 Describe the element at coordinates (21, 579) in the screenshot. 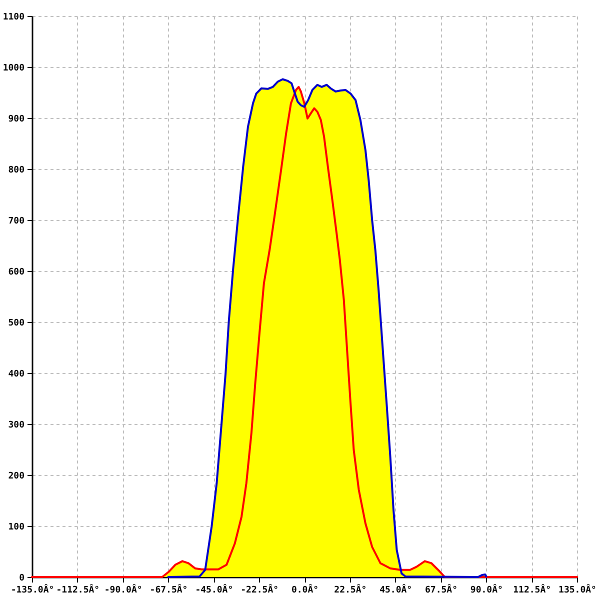

I see `y-tick-label: 0` at that location.